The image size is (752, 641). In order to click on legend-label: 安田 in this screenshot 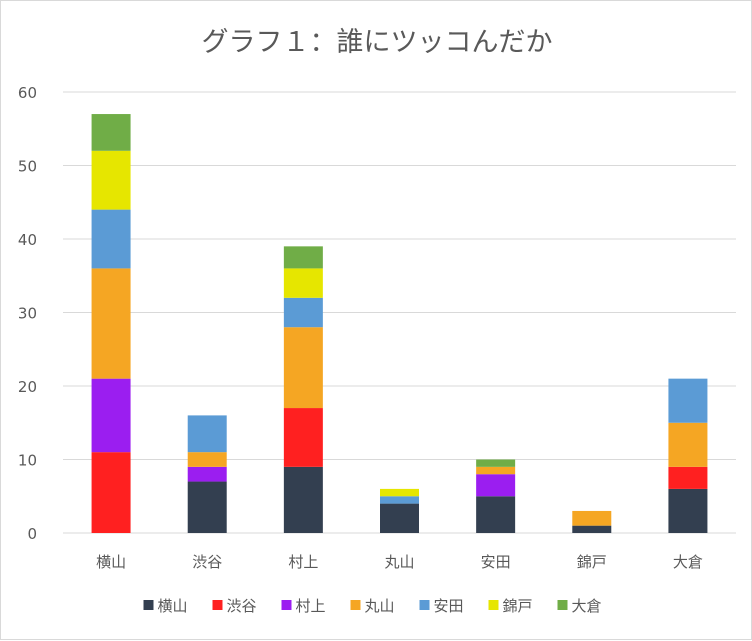, I will do `click(449, 606)`.